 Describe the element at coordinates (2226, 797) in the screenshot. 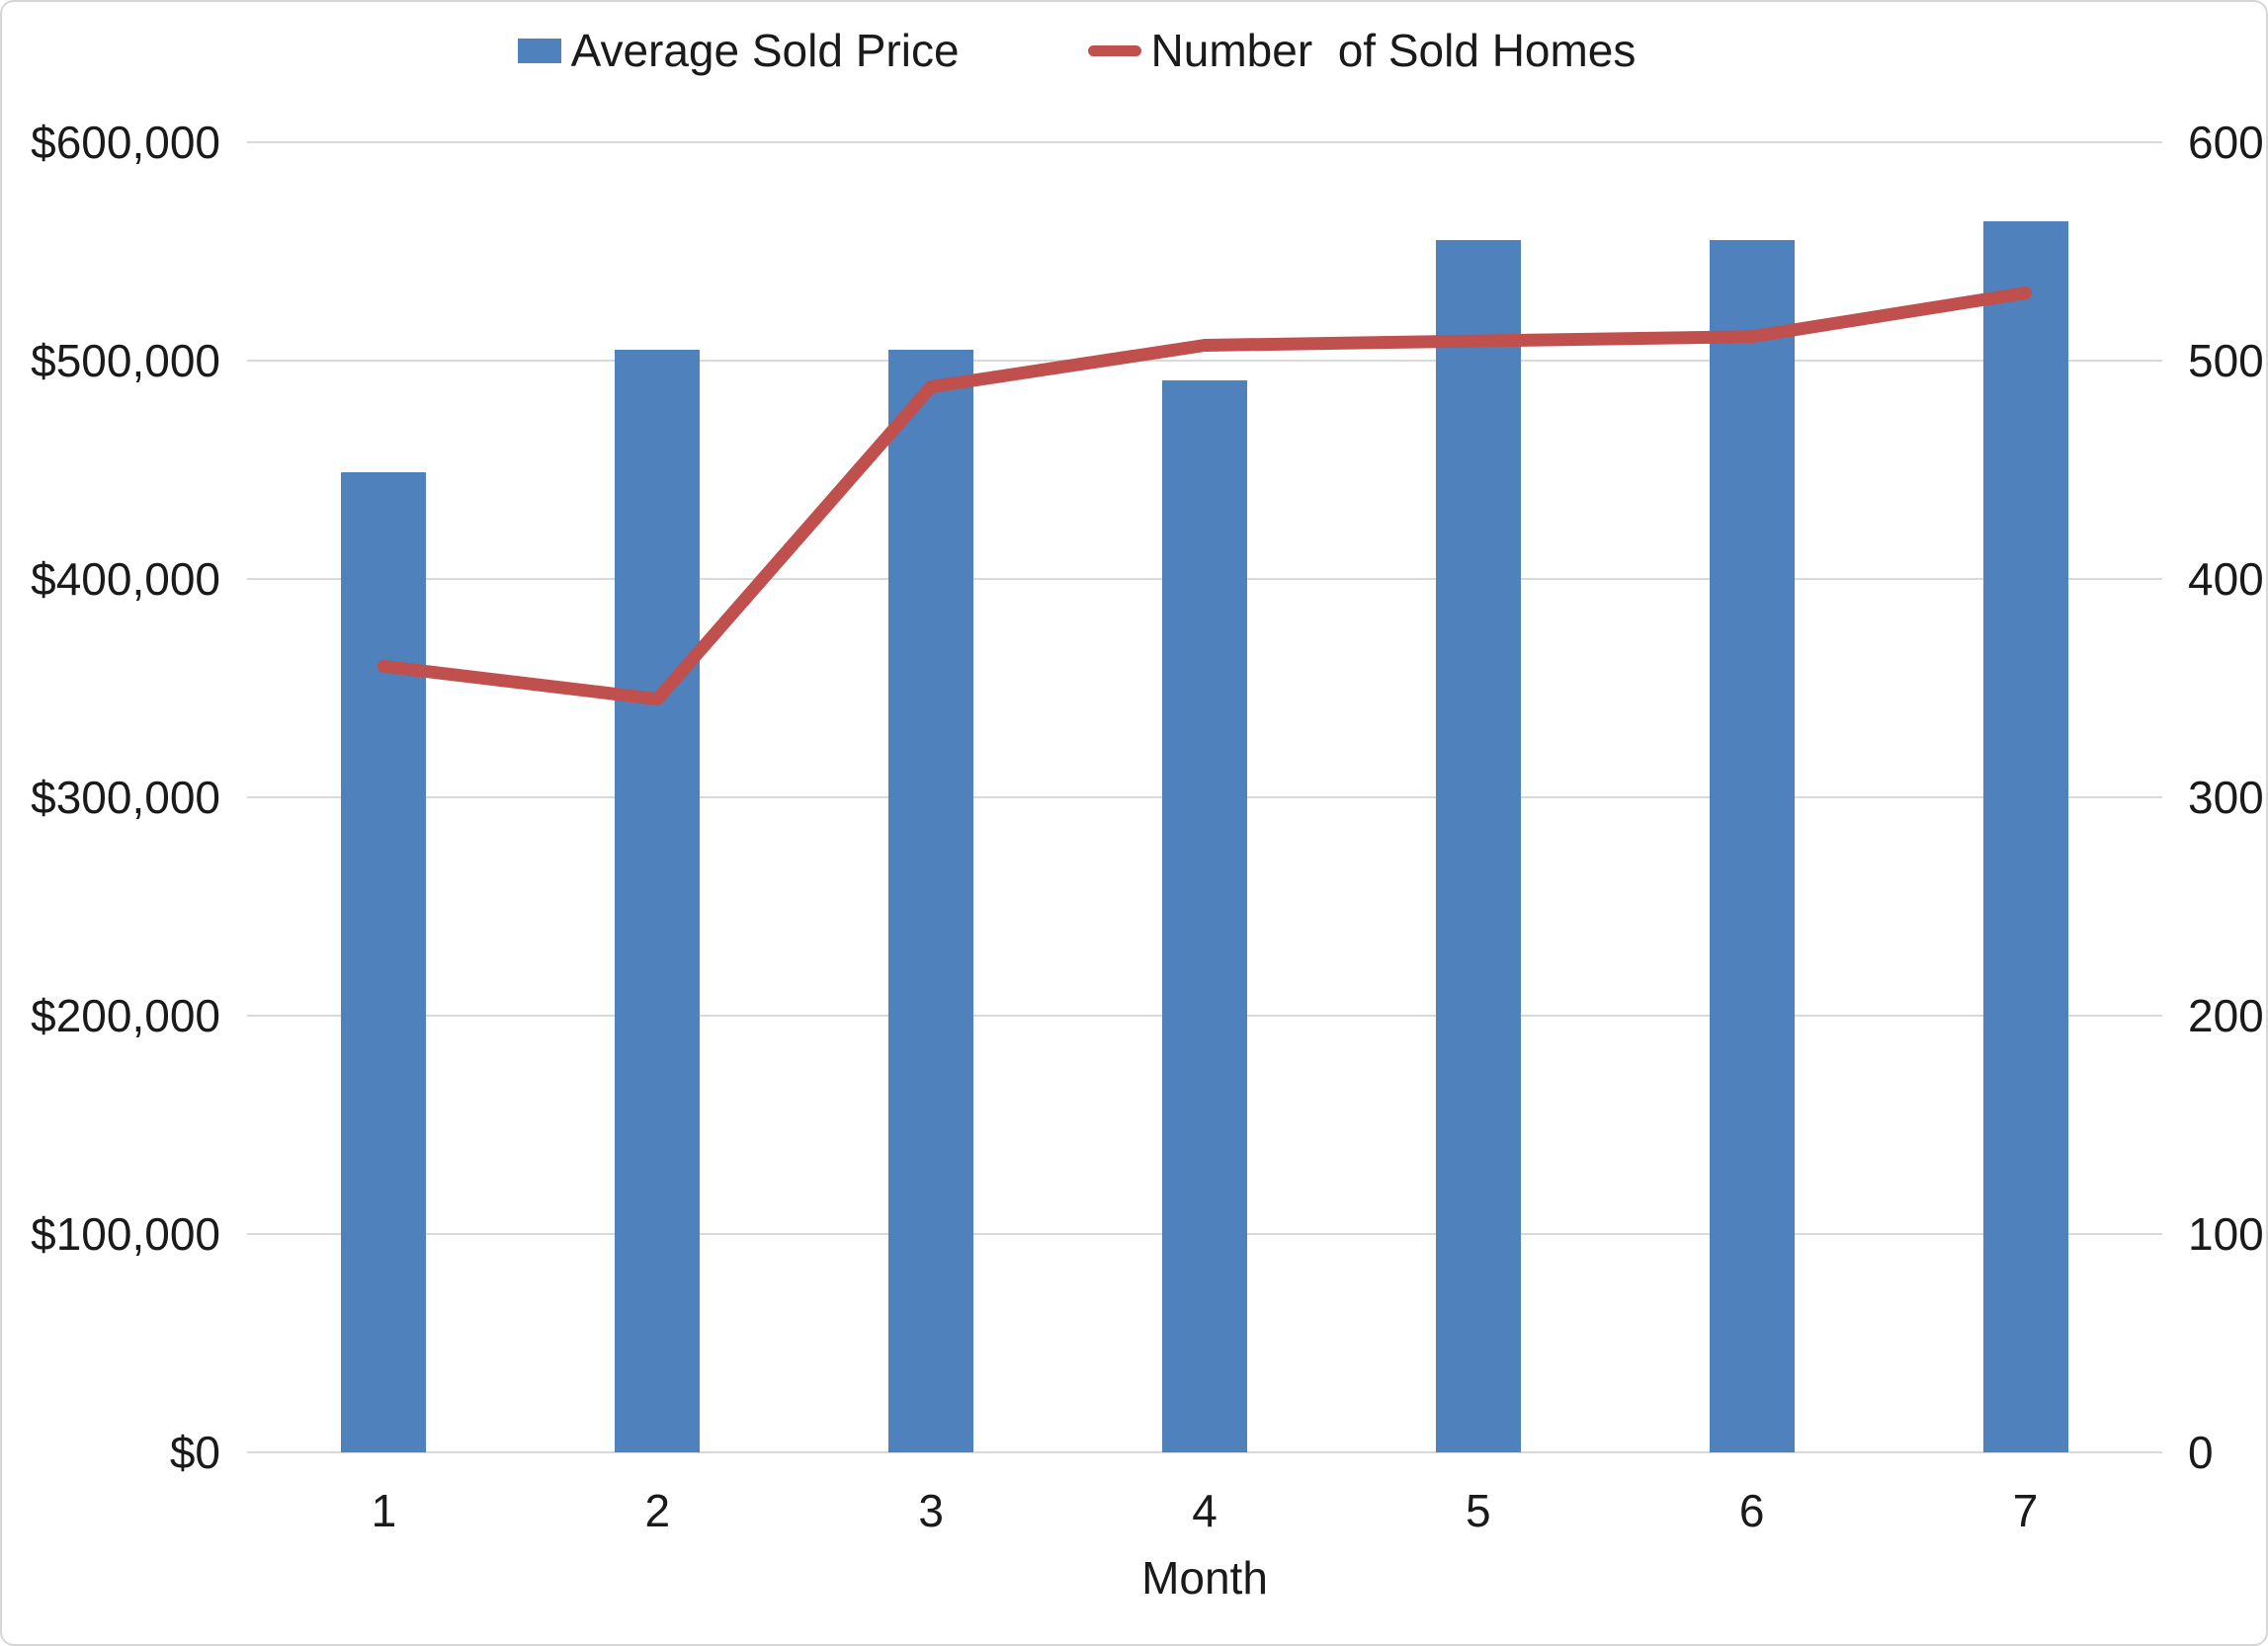

I see `right-axis-tick-label: 300` at that location.